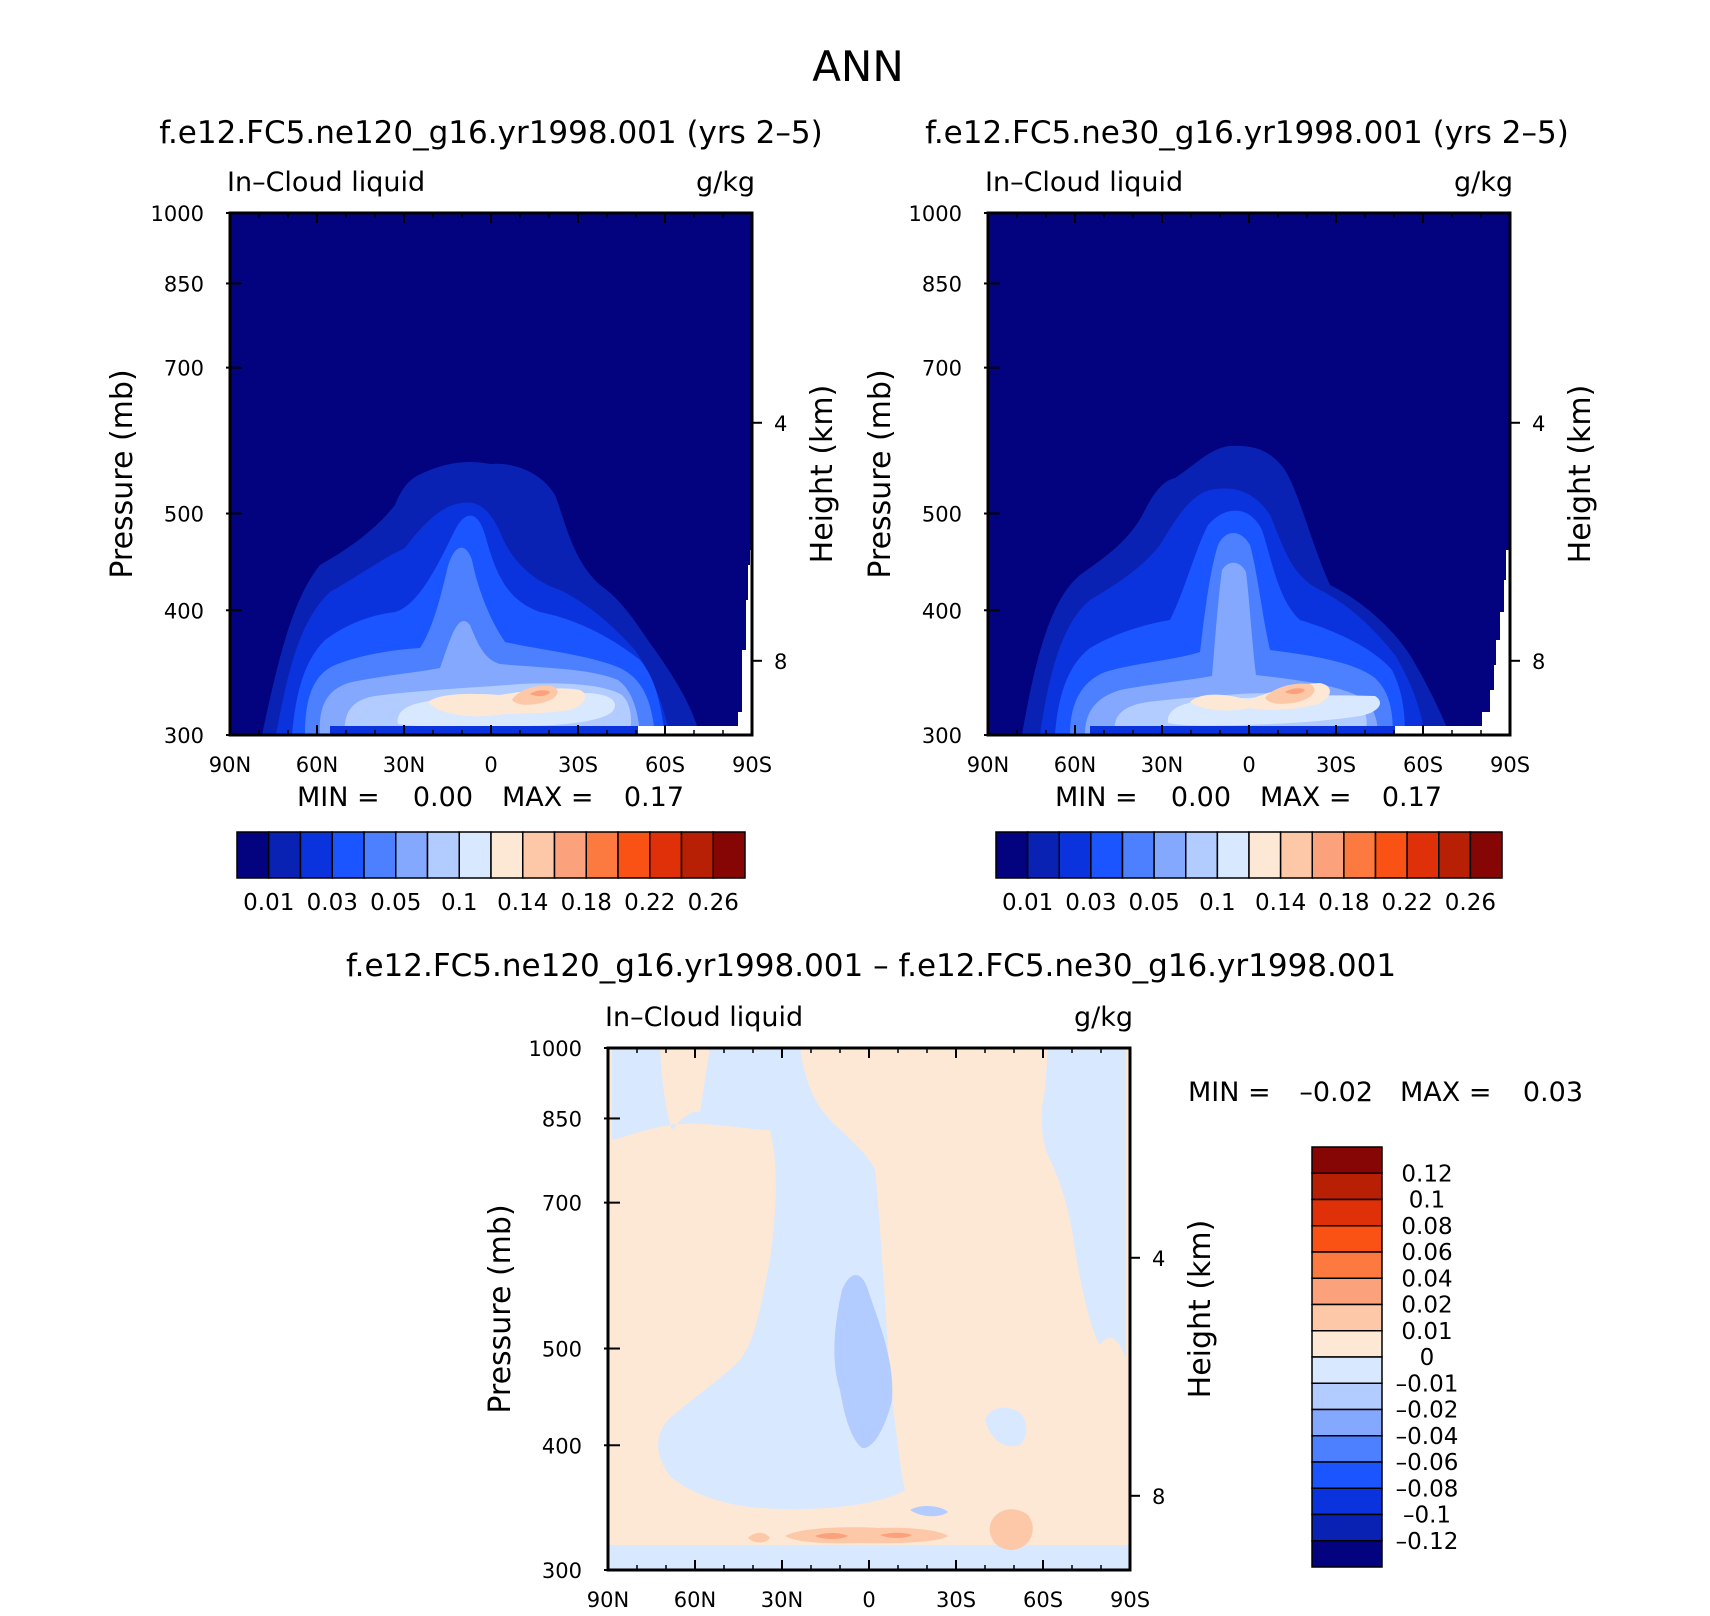 The image size is (1710, 1616). Describe the element at coordinates (490, 133) in the screenshot. I see `panel-title: f.e12.FC5.ne120_g16.yr1998.001 (yrs 2–5)` at that location.